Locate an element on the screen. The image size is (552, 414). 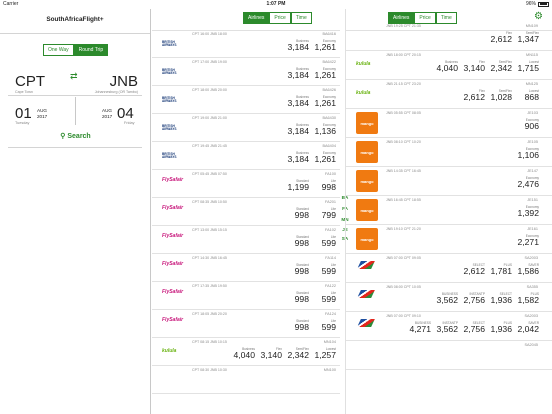
fare-option: Economy 2,476 is located at coordinates (528, 182).